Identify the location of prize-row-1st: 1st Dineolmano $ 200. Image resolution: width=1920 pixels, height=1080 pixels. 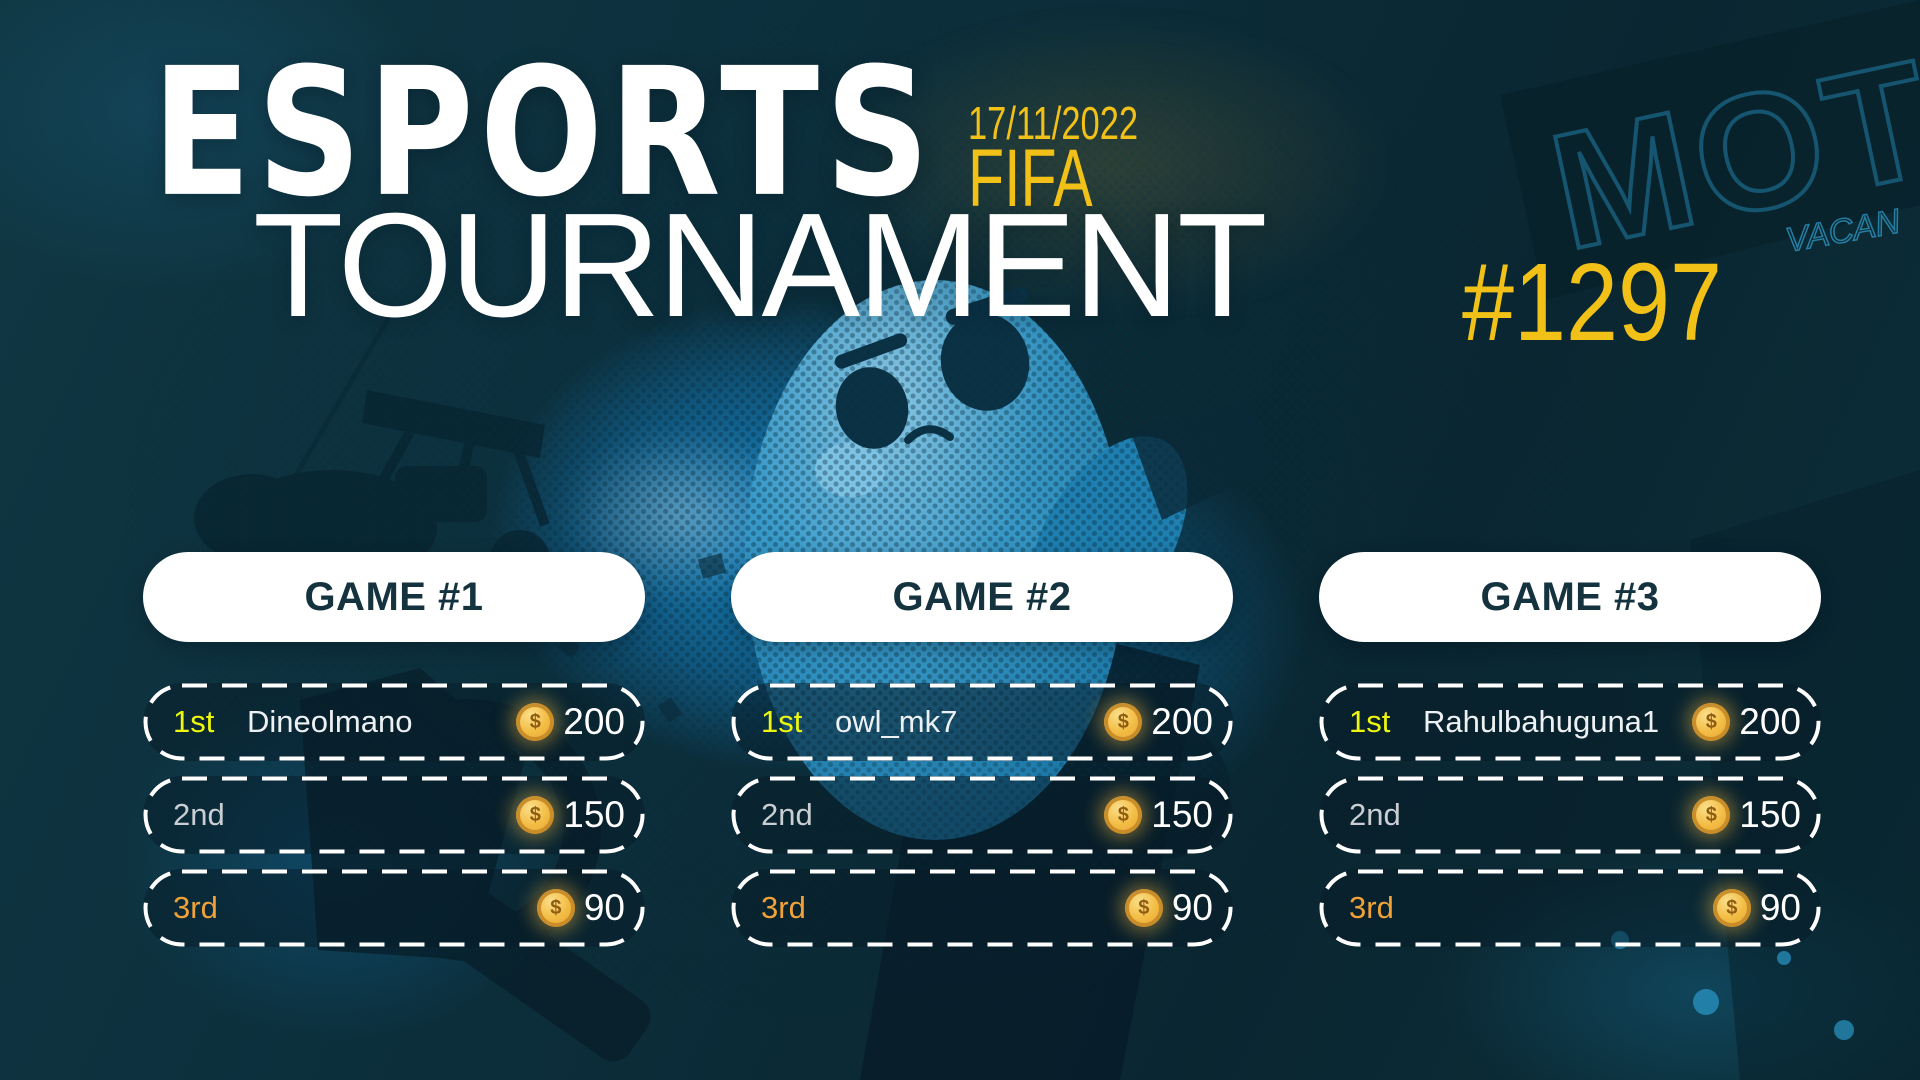
(394, 722).